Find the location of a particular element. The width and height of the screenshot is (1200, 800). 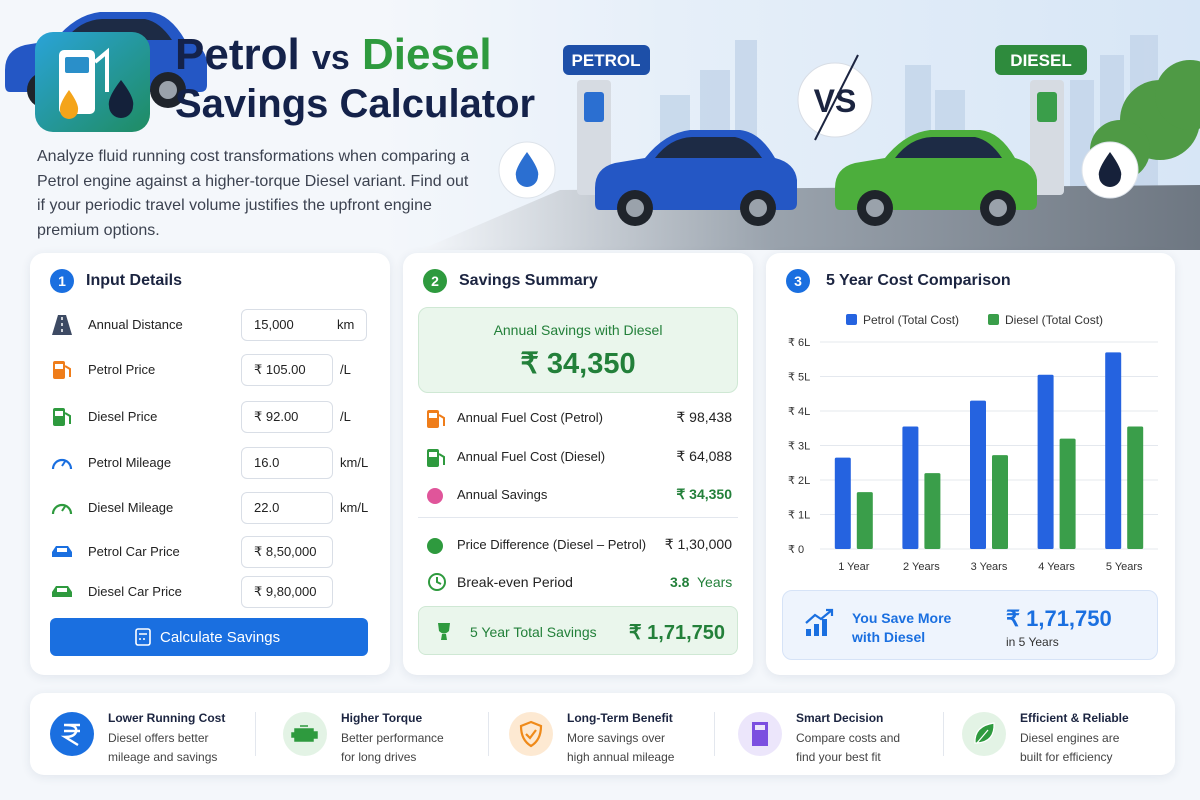

step-badge: 2 is located at coordinates (435, 281).